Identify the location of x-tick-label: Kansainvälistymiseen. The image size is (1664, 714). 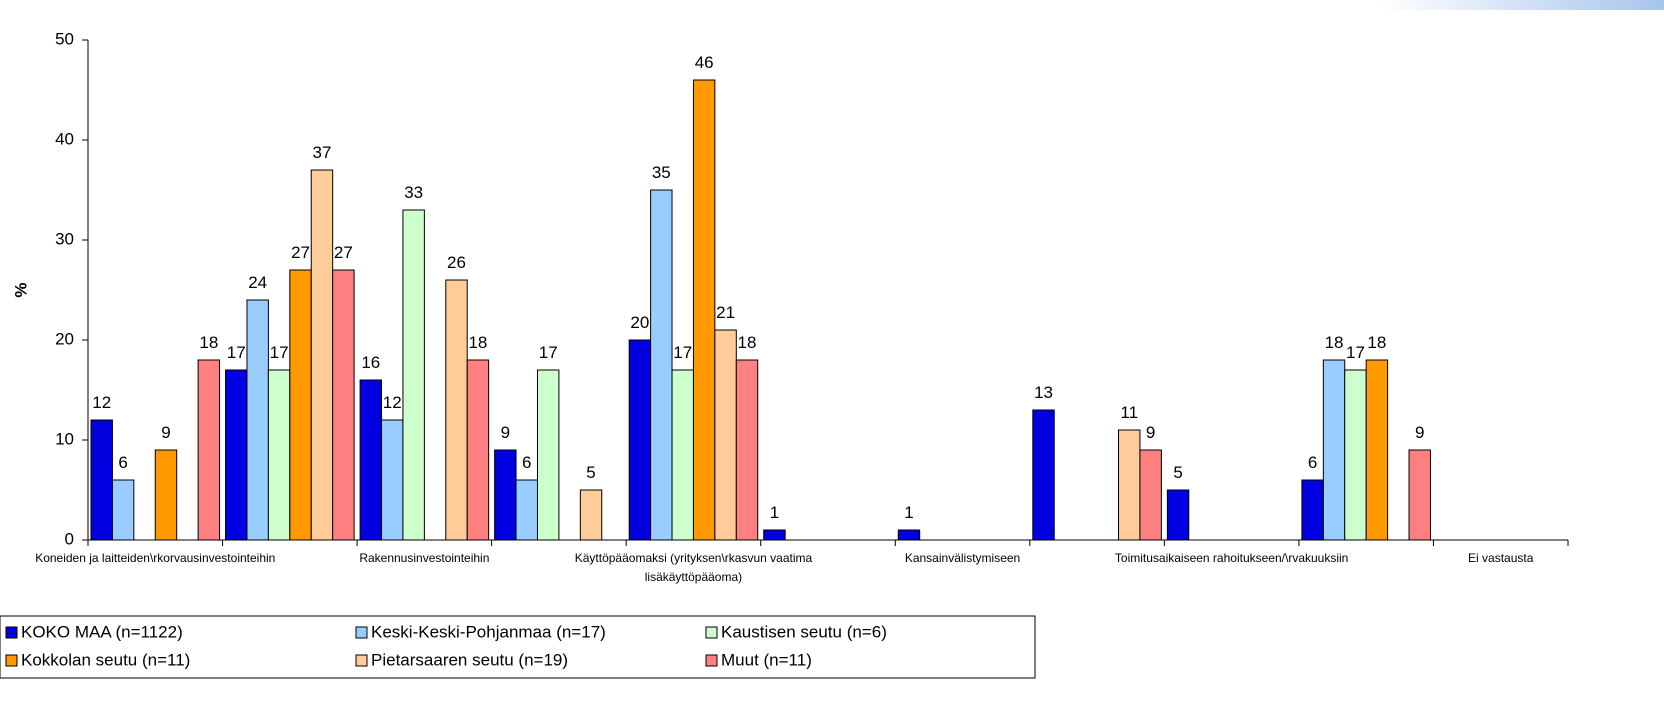
(962, 558).